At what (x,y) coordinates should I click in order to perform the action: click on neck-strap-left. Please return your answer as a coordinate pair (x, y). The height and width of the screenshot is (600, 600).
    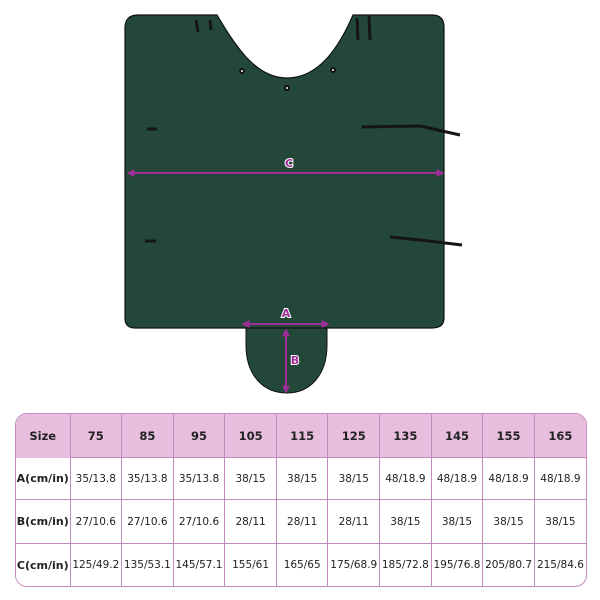
    Looking at the image, I should click on (203, 26).